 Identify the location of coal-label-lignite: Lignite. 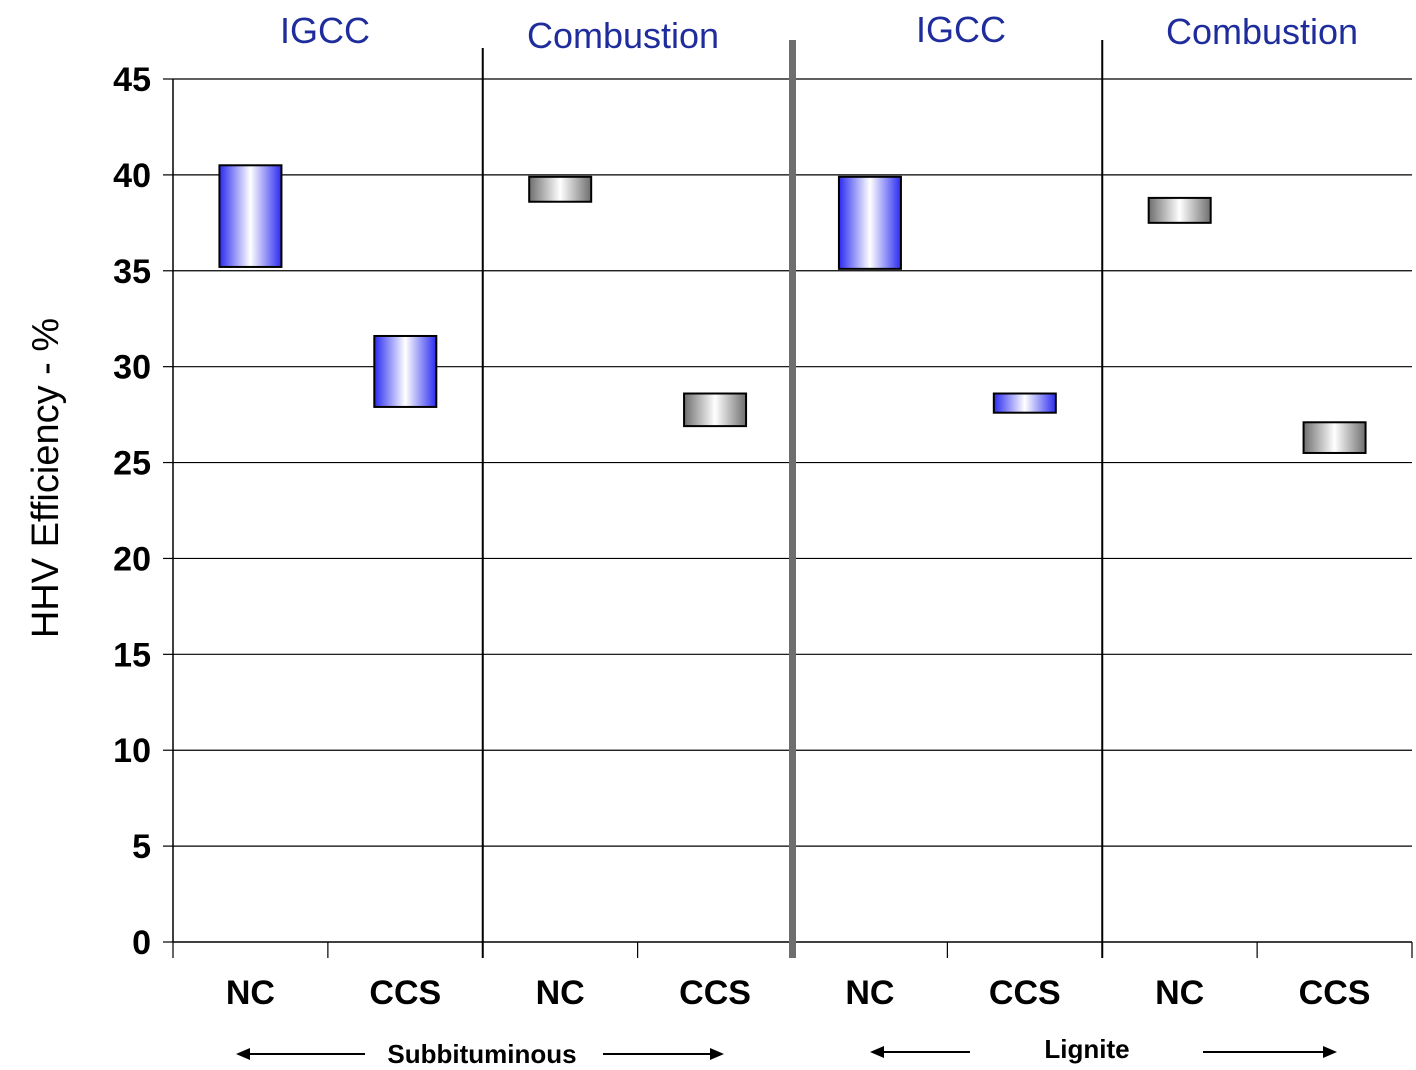
(1086, 1049).